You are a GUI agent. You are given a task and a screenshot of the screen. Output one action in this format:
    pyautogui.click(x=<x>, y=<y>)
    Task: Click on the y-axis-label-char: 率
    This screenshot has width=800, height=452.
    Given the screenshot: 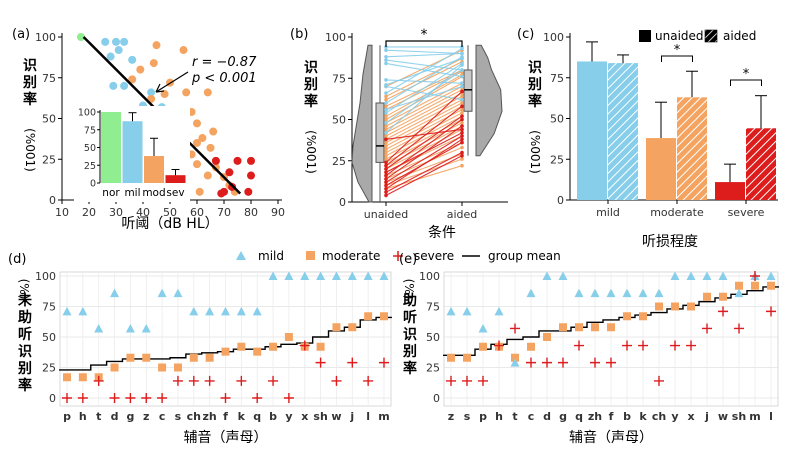 What is the action you would take?
    pyautogui.click(x=30, y=99)
    